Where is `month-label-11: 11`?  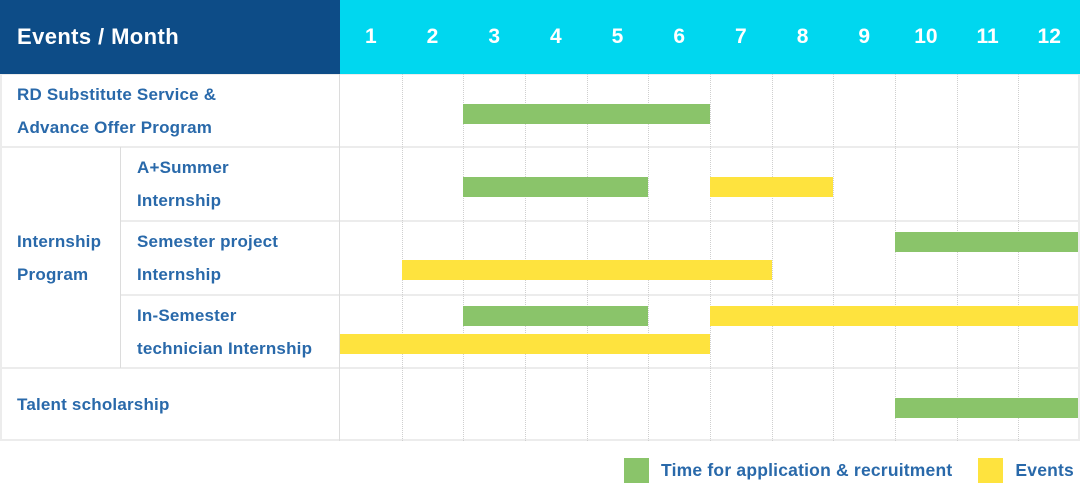
month-label-11: 11 is located at coordinates (987, 36).